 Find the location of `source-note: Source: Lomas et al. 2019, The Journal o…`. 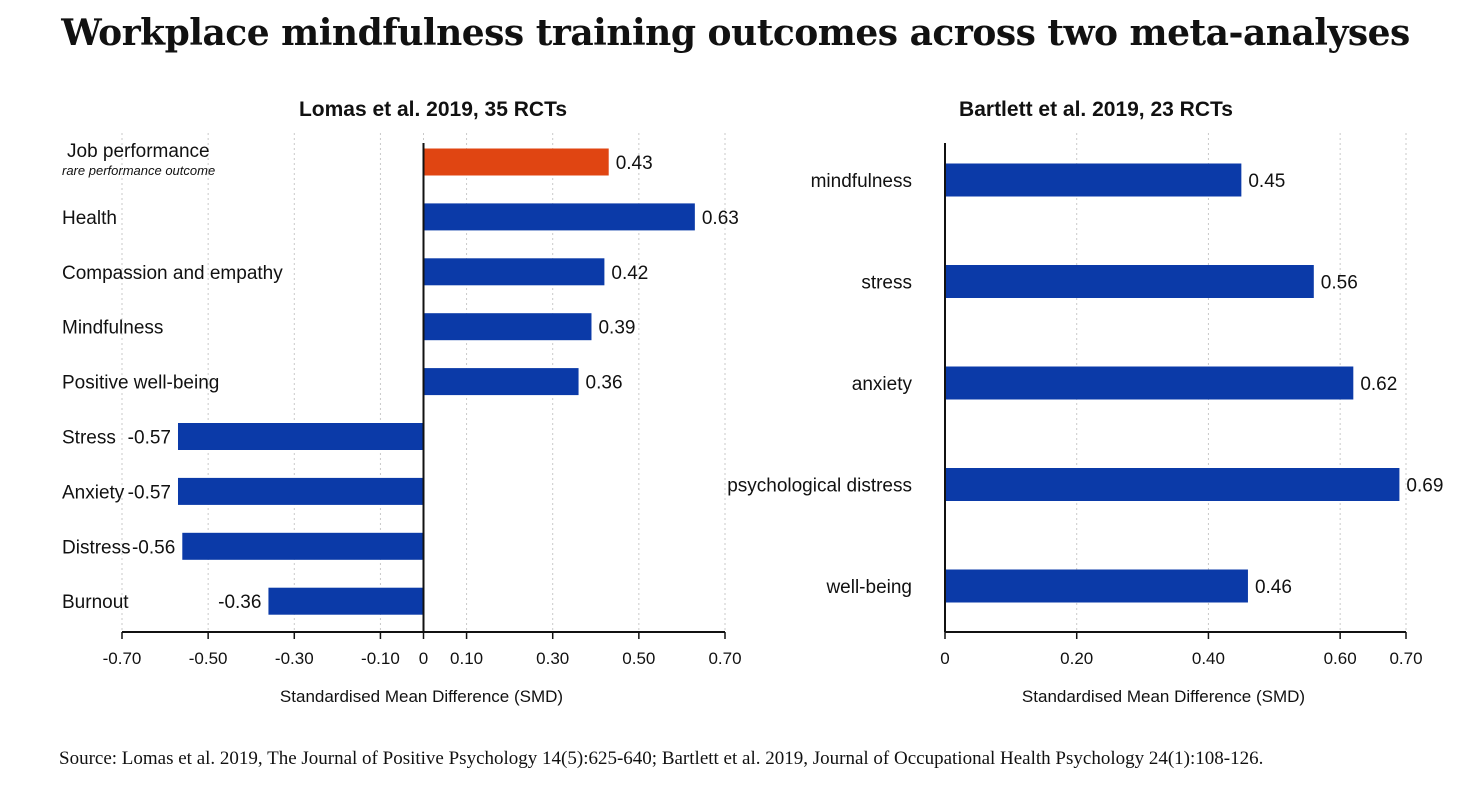

source-note: Source: Lomas et al. 2019, The Journal o… is located at coordinates (661, 758).